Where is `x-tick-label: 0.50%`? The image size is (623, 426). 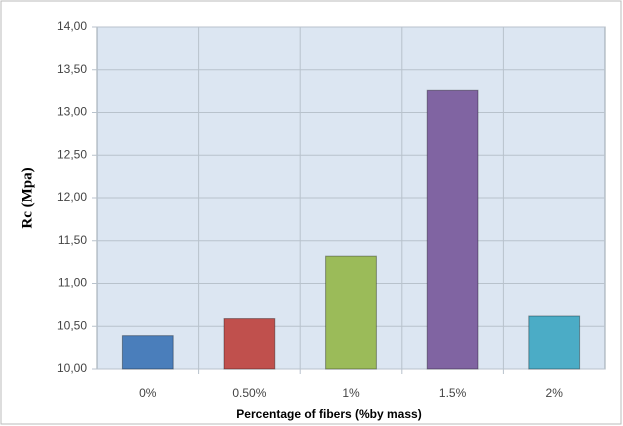
x-tick-label: 0.50% is located at coordinates (249, 393).